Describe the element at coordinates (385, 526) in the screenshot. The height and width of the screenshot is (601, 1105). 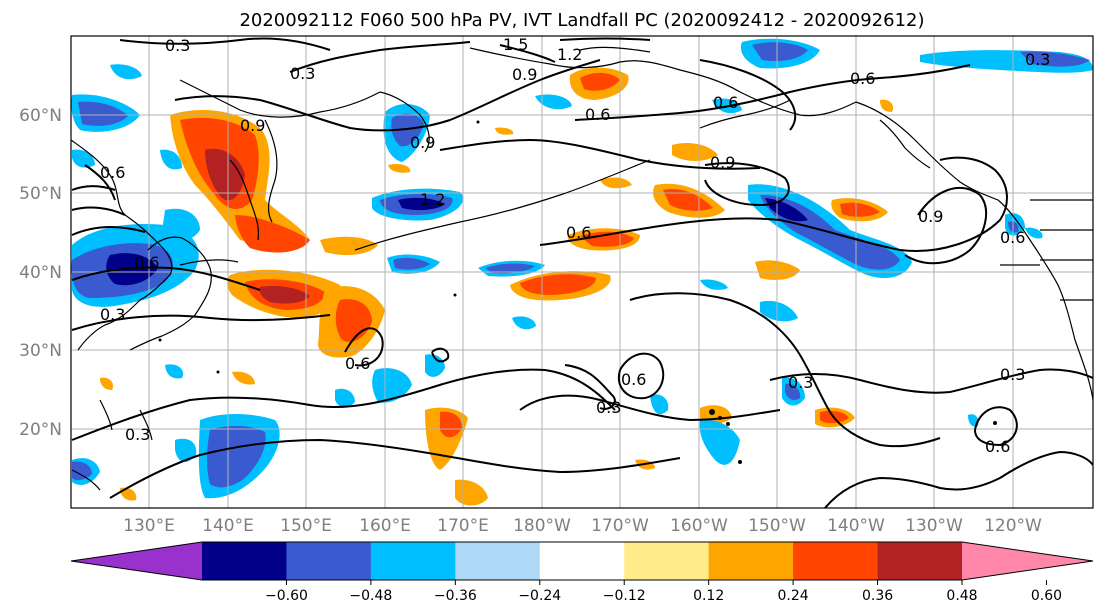
I see `lon-tick-label: 160°E` at that location.